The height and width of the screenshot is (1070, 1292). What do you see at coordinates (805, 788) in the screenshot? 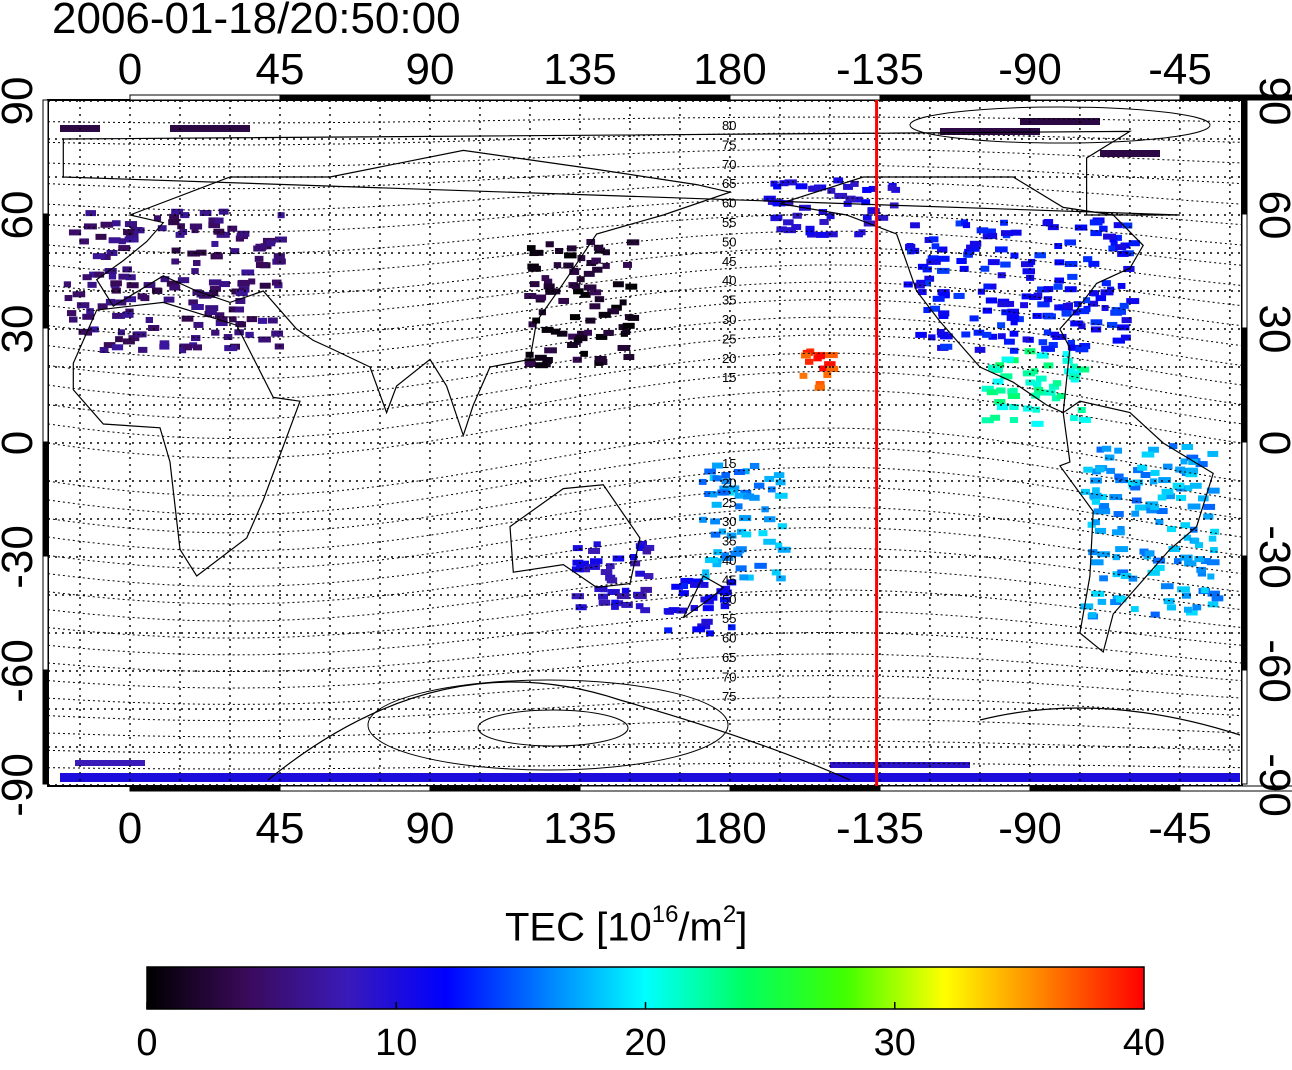
I see `frame-bar-bottom` at bounding box center [805, 788].